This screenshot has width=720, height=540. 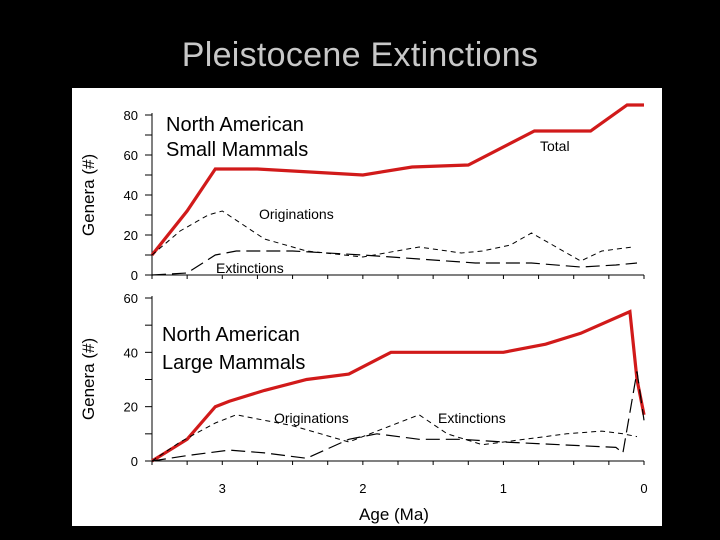 What do you see at coordinates (394, 514) in the screenshot?
I see `x-axis-label: Age (Ma)` at bounding box center [394, 514].